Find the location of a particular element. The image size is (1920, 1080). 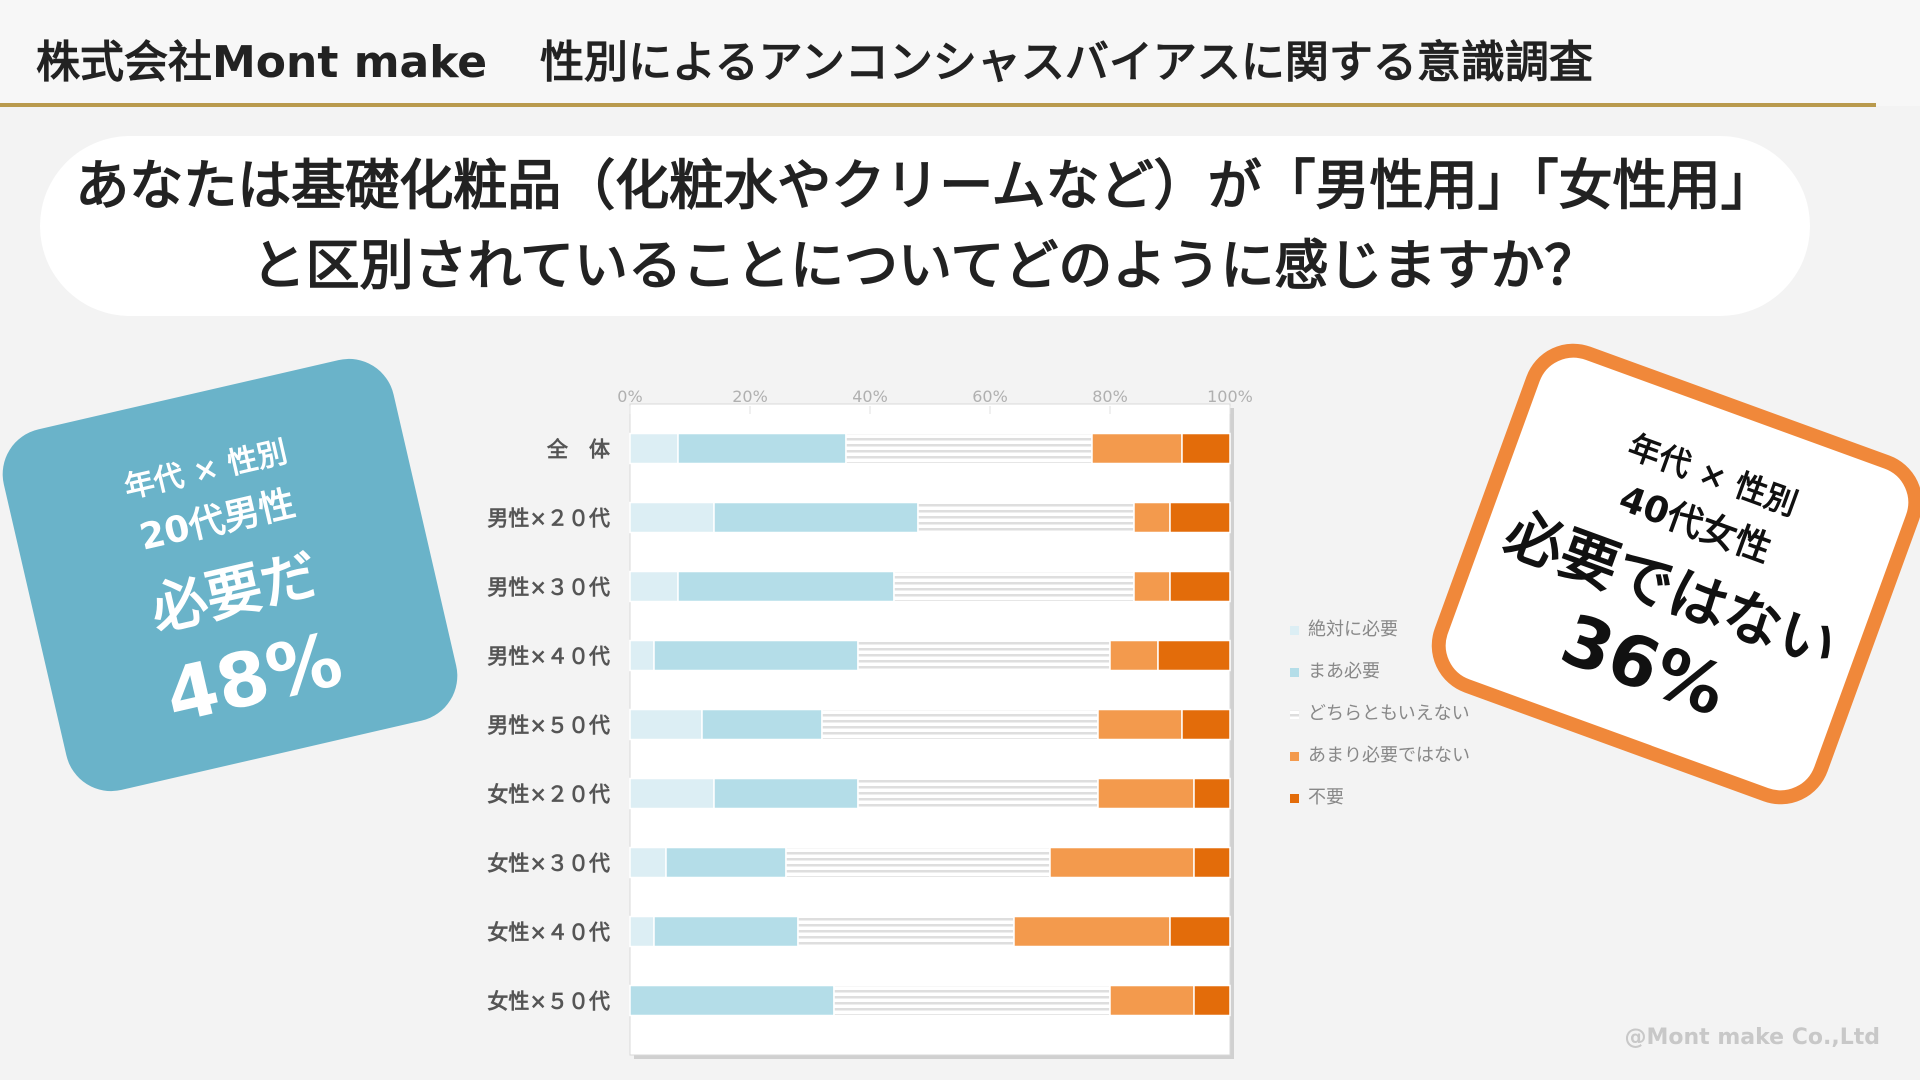

x-tick-label: 100% is located at coordinates (1230, 396).